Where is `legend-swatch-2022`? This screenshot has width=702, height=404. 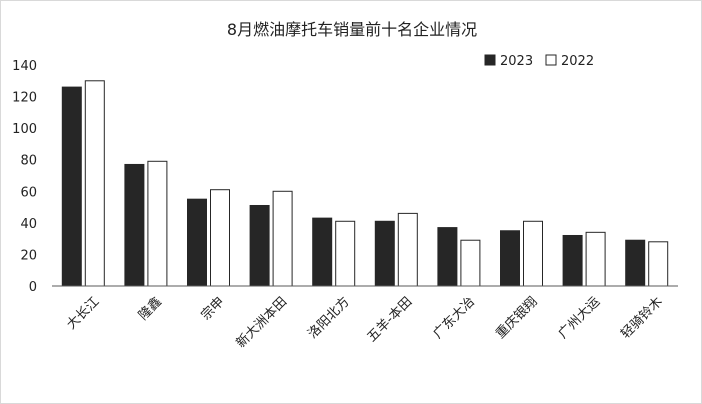 legend-swatch-2022 is located at coordinates (551, 60).